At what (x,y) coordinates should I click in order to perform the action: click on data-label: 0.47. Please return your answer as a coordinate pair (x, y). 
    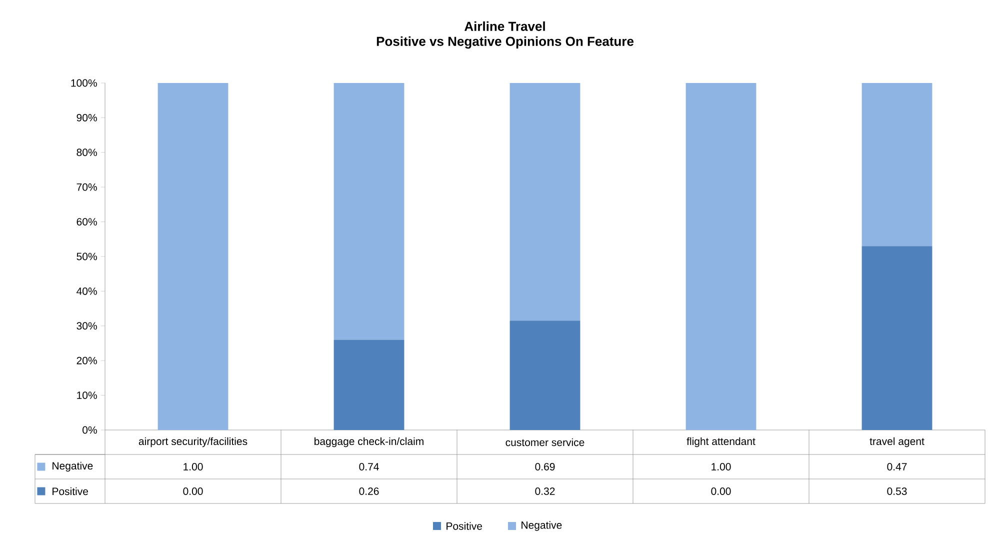
    Looking at the image, I should click on (897, 466).